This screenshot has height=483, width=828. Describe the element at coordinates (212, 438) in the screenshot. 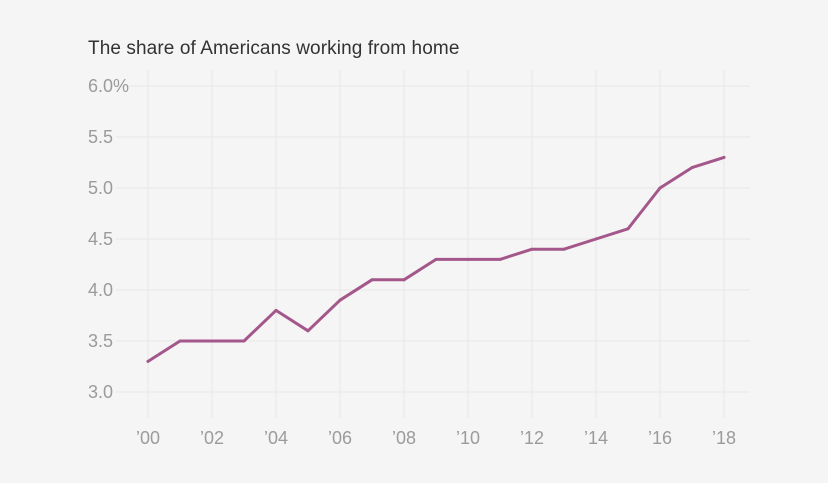

I see `x-tick-label: ’02` at that location.